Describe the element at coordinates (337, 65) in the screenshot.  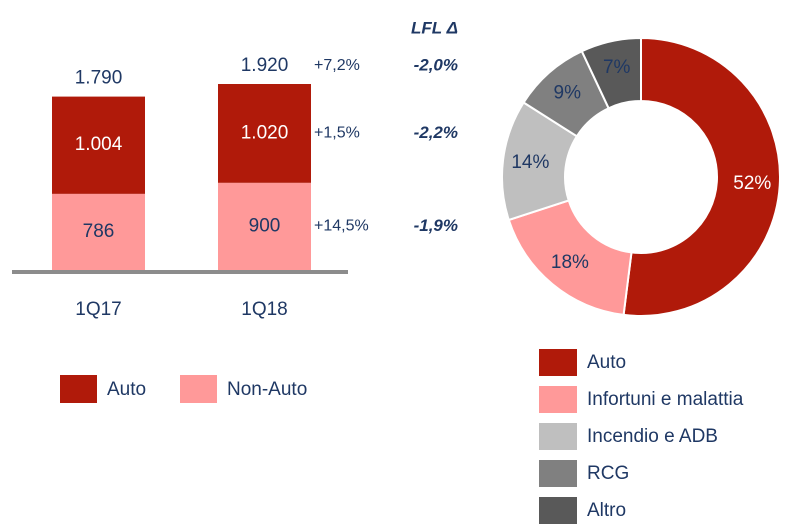
I see `change-label: +7,2%` at that location.